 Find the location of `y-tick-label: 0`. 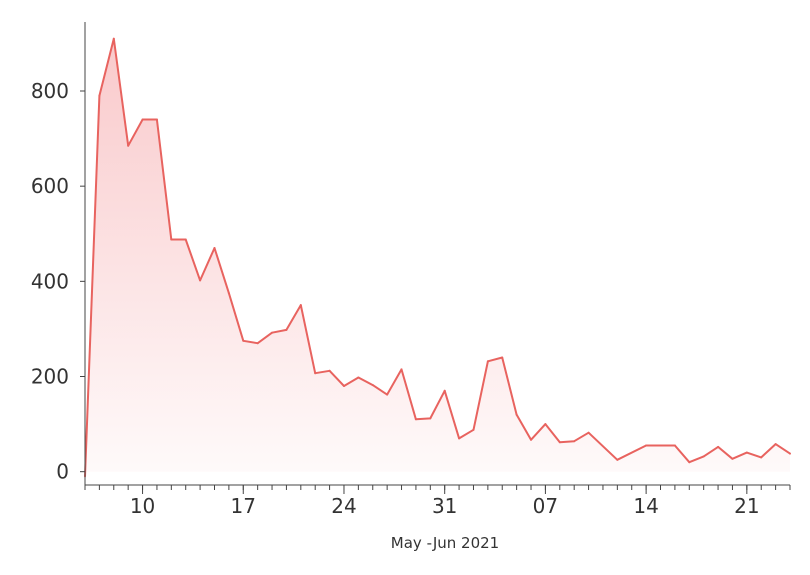

y-tick-label: 0 is located at coordinates (62, 472).